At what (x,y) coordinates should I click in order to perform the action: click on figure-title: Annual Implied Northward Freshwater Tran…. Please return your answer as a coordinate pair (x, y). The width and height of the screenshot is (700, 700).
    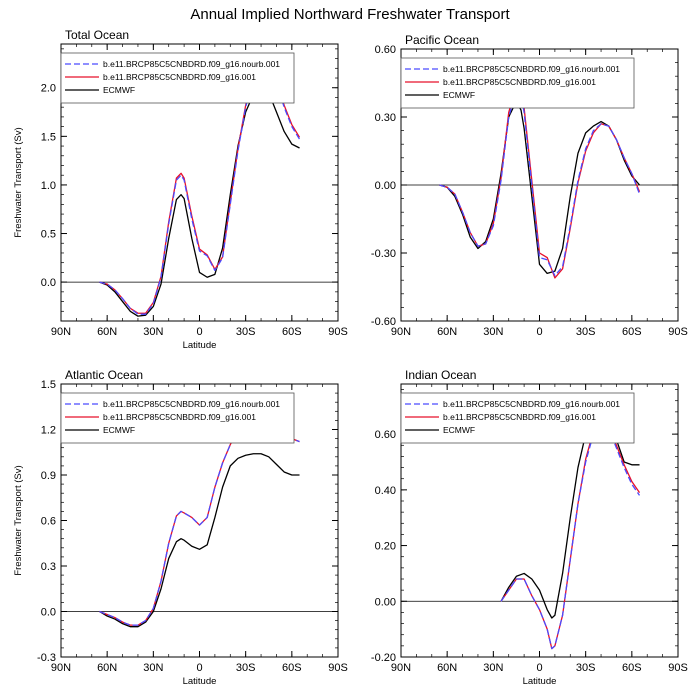
    Looking at the image, I should click on (350, 14).